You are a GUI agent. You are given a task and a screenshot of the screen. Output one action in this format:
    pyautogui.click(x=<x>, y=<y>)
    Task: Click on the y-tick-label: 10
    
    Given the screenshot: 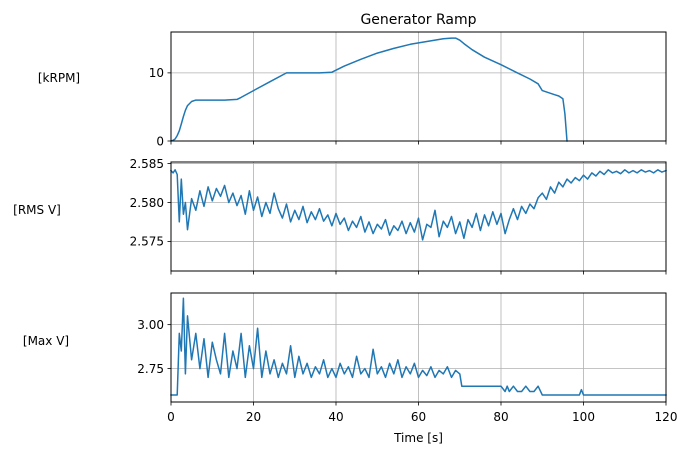 What is the action you would take?
    pyautogui.click(x=156, y=73)
    